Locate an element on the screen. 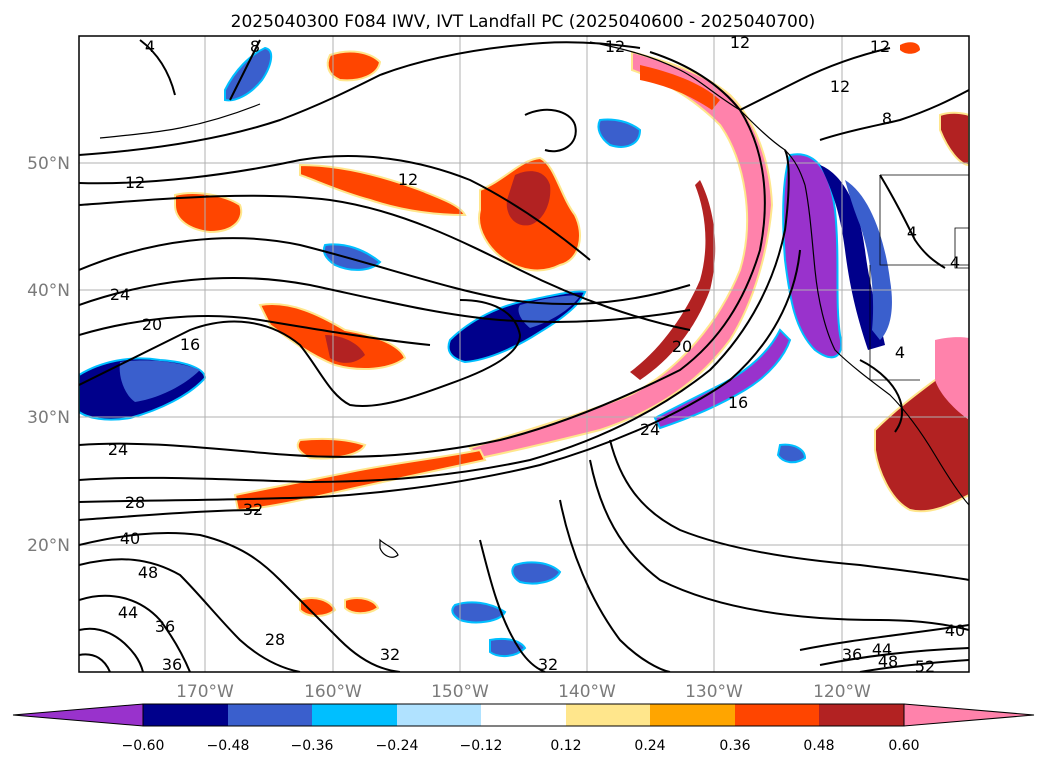 This screenshot has height=765, width=1047. shade-west-blue is located at coordinates (159, 381).